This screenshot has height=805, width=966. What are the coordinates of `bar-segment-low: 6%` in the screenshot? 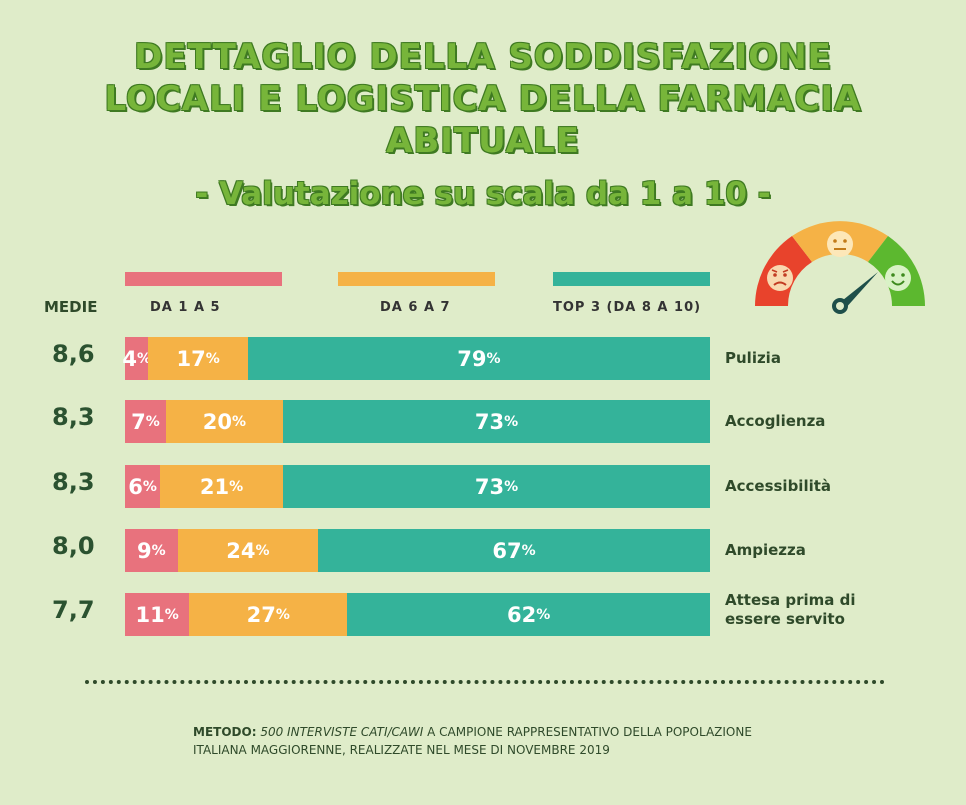 It's located at (143, 486).